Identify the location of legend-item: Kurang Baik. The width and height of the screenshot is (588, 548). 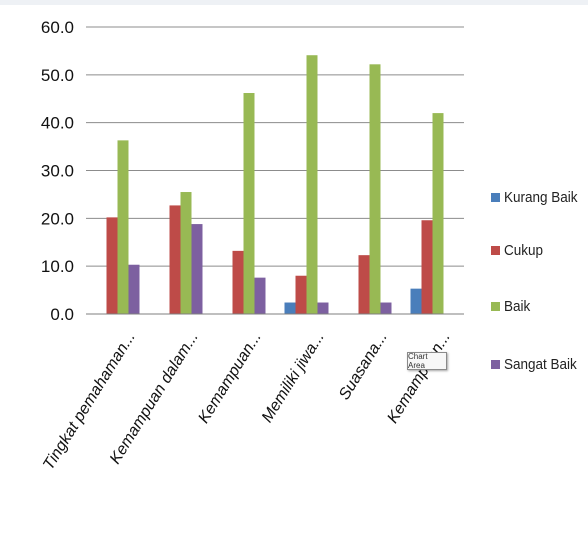
(538, 197).